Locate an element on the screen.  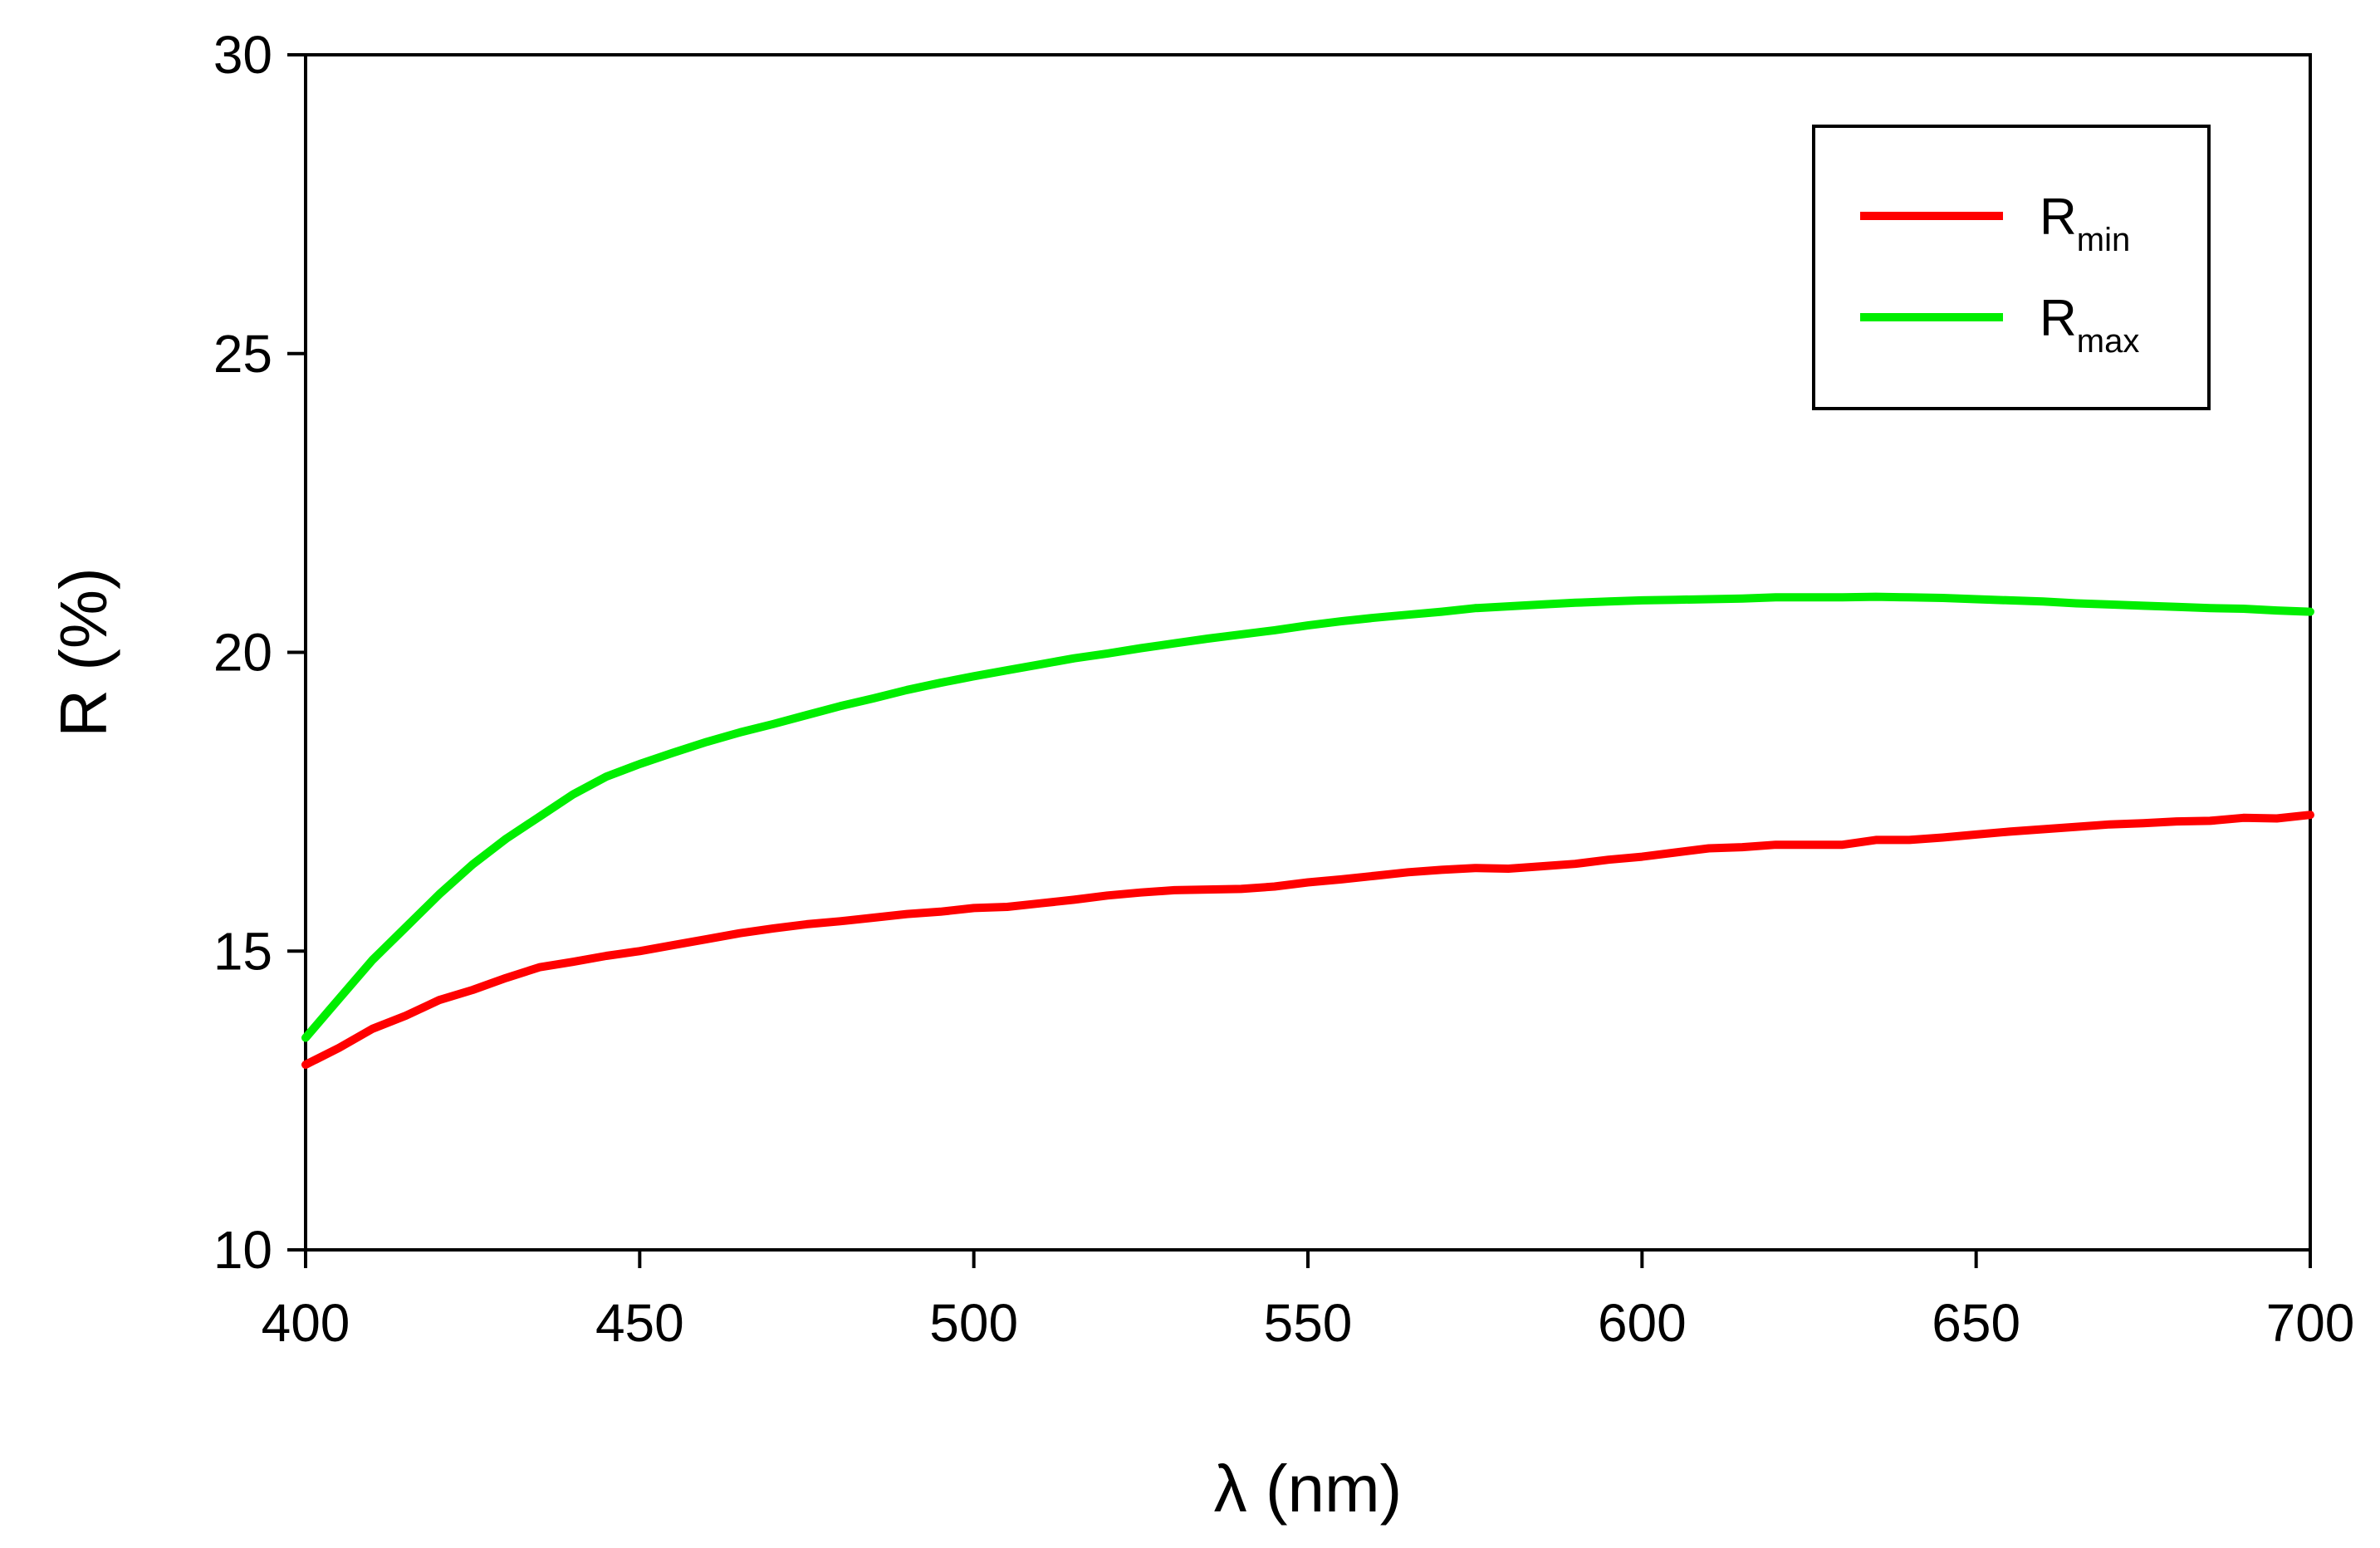
x-axis-title: λ (nm) is located at coordinates (1308, 1489).